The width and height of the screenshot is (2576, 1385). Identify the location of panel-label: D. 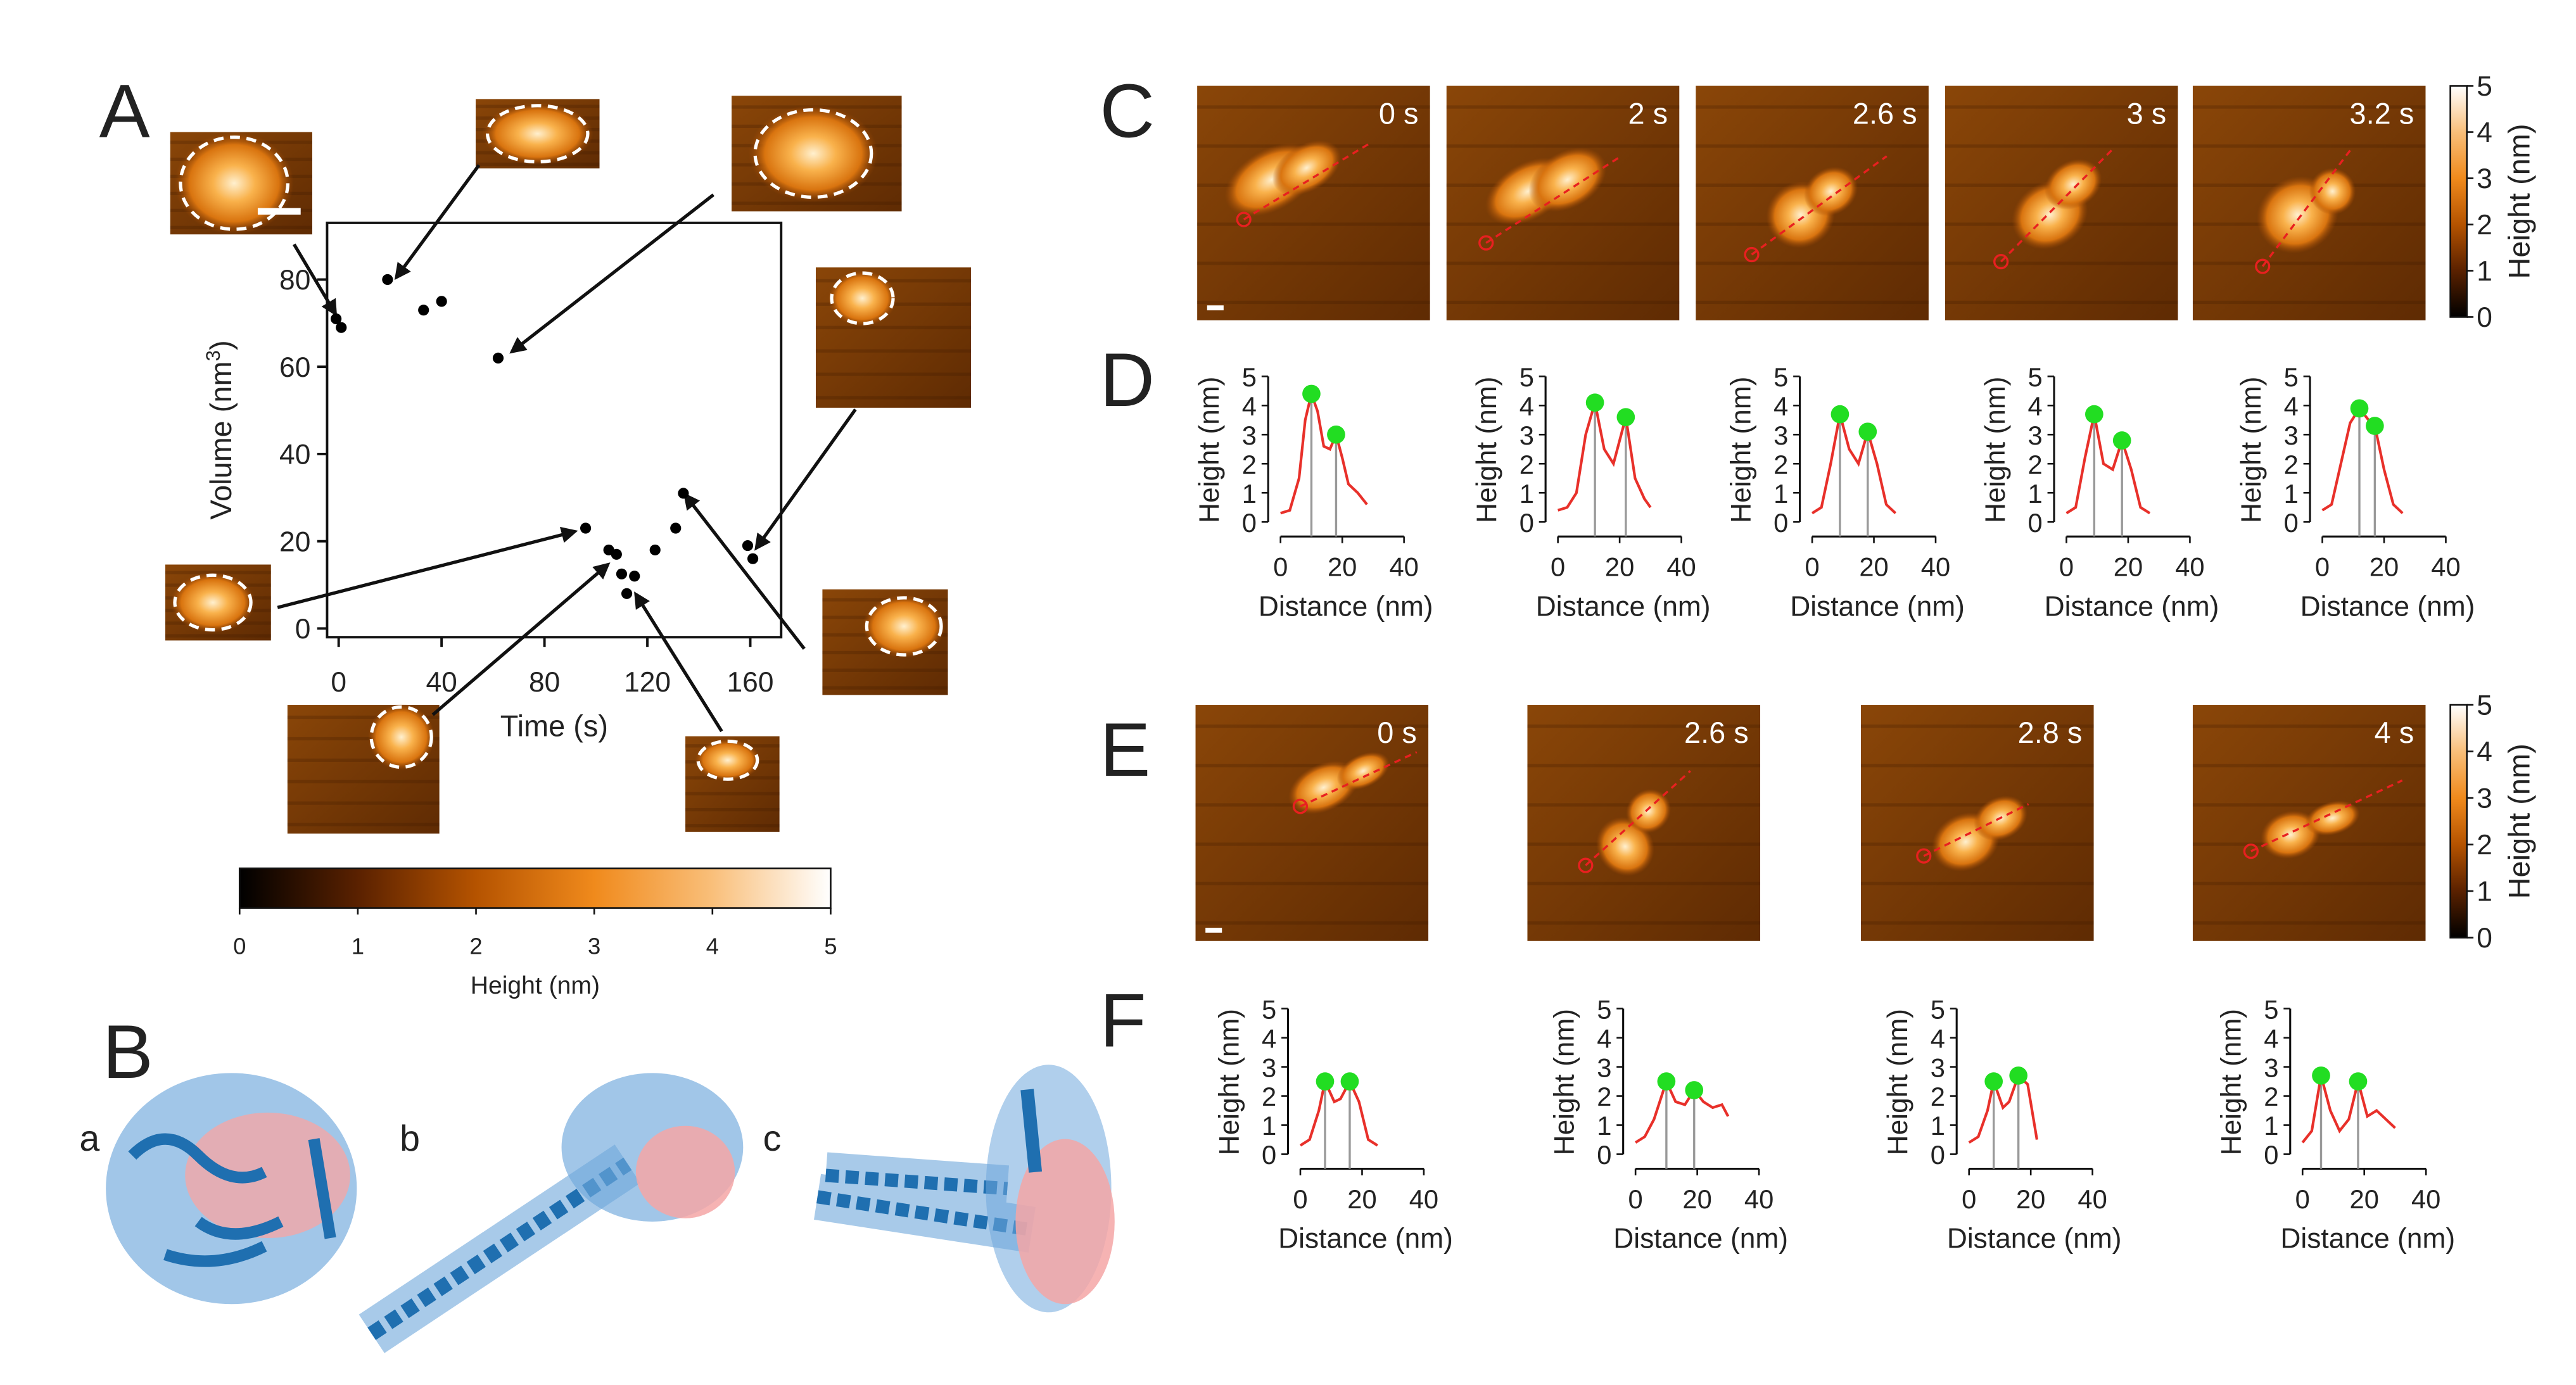
(1127, 380).